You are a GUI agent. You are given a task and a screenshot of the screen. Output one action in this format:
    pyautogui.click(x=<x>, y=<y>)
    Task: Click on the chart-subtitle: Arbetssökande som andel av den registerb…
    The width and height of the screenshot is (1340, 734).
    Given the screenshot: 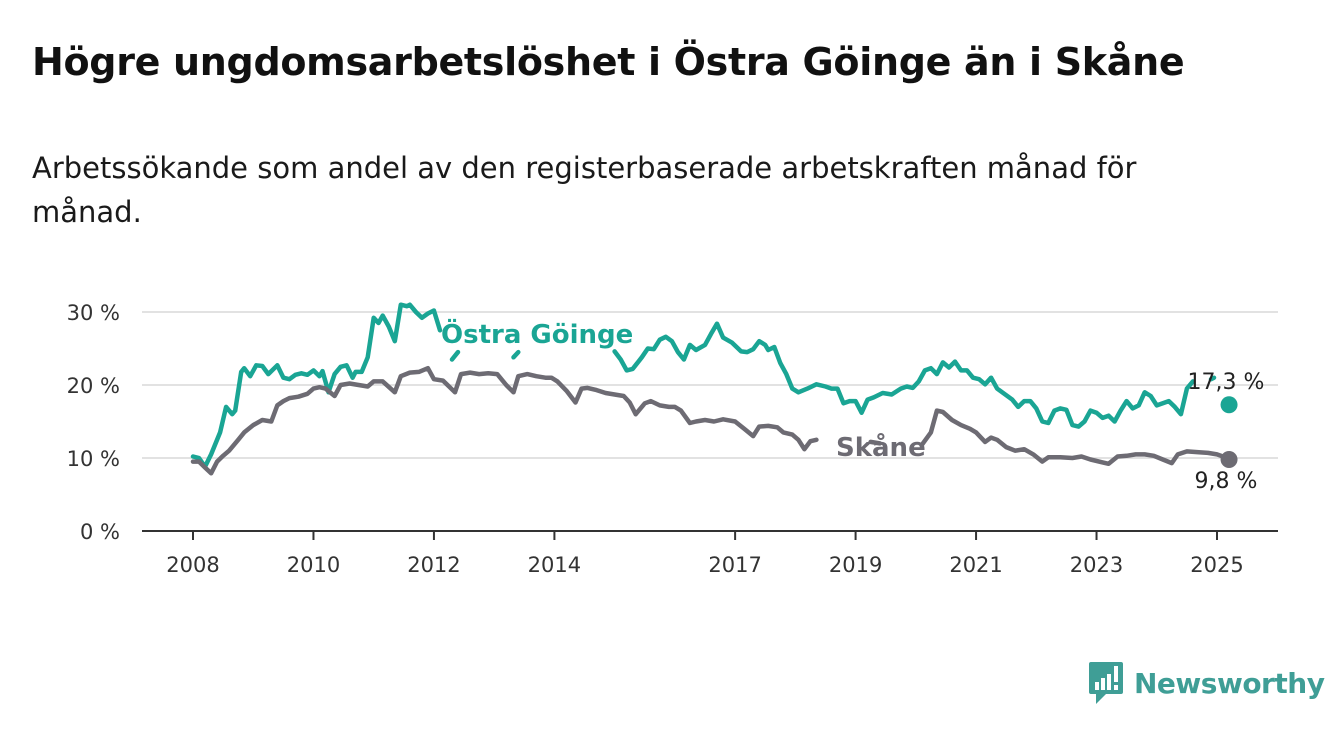 What is the action you would take?
    pyautogui.click(x=584, y=190)
    